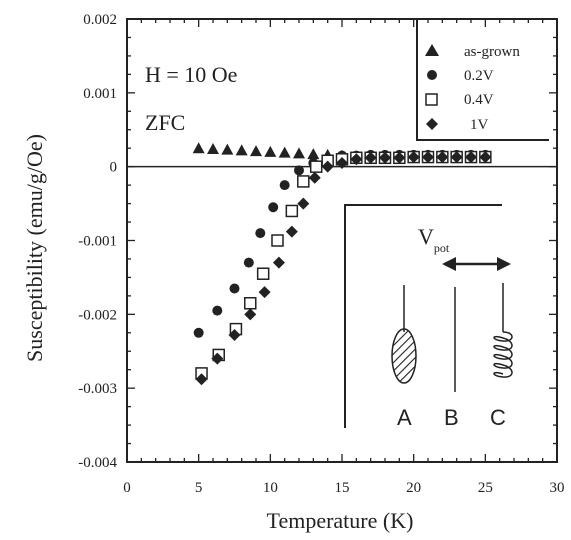  Describe the element at coordinates (404, 417) in the screenshot. I see `inset-letter-a: A` at that location.